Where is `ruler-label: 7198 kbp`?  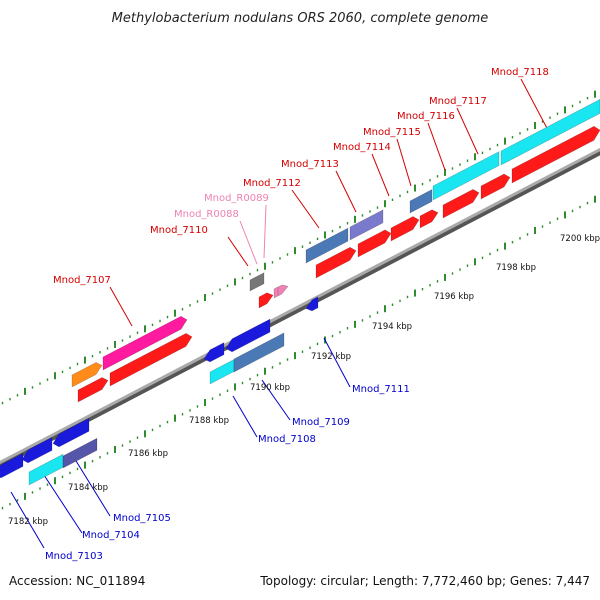 ruler-label: 7198 kbp is located at coordinates (516, 268).